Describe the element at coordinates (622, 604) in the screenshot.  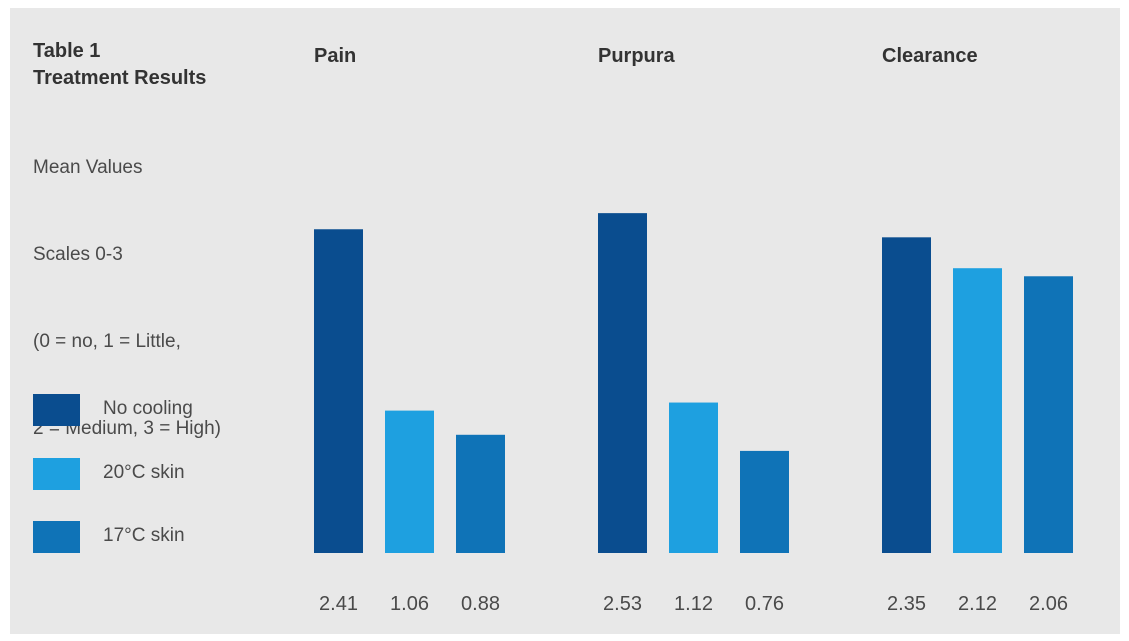
I see `value-label: 2.53` at that location.